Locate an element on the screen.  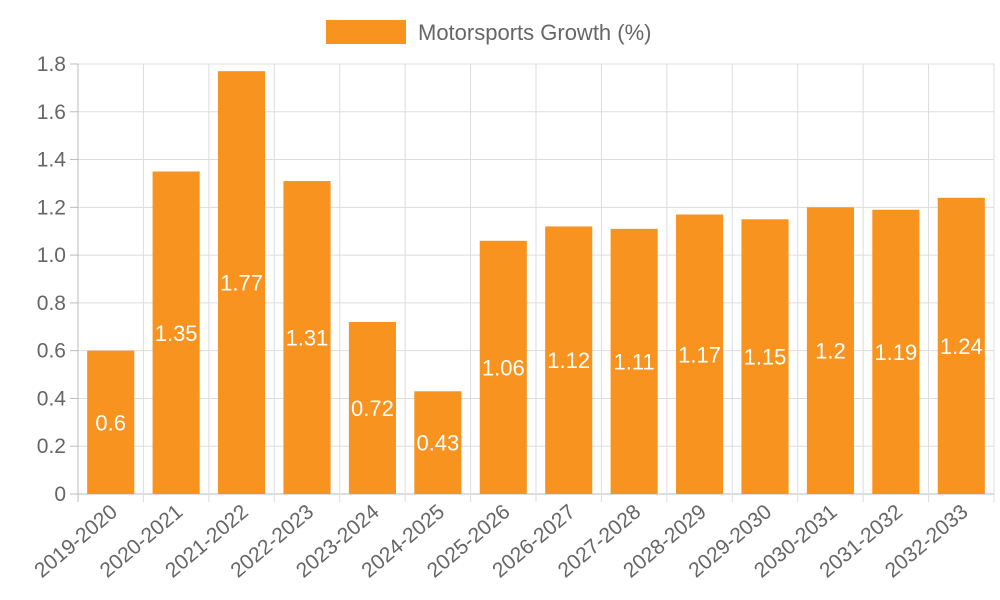
data-label: 1.2 is located at coordinates (830, 351).